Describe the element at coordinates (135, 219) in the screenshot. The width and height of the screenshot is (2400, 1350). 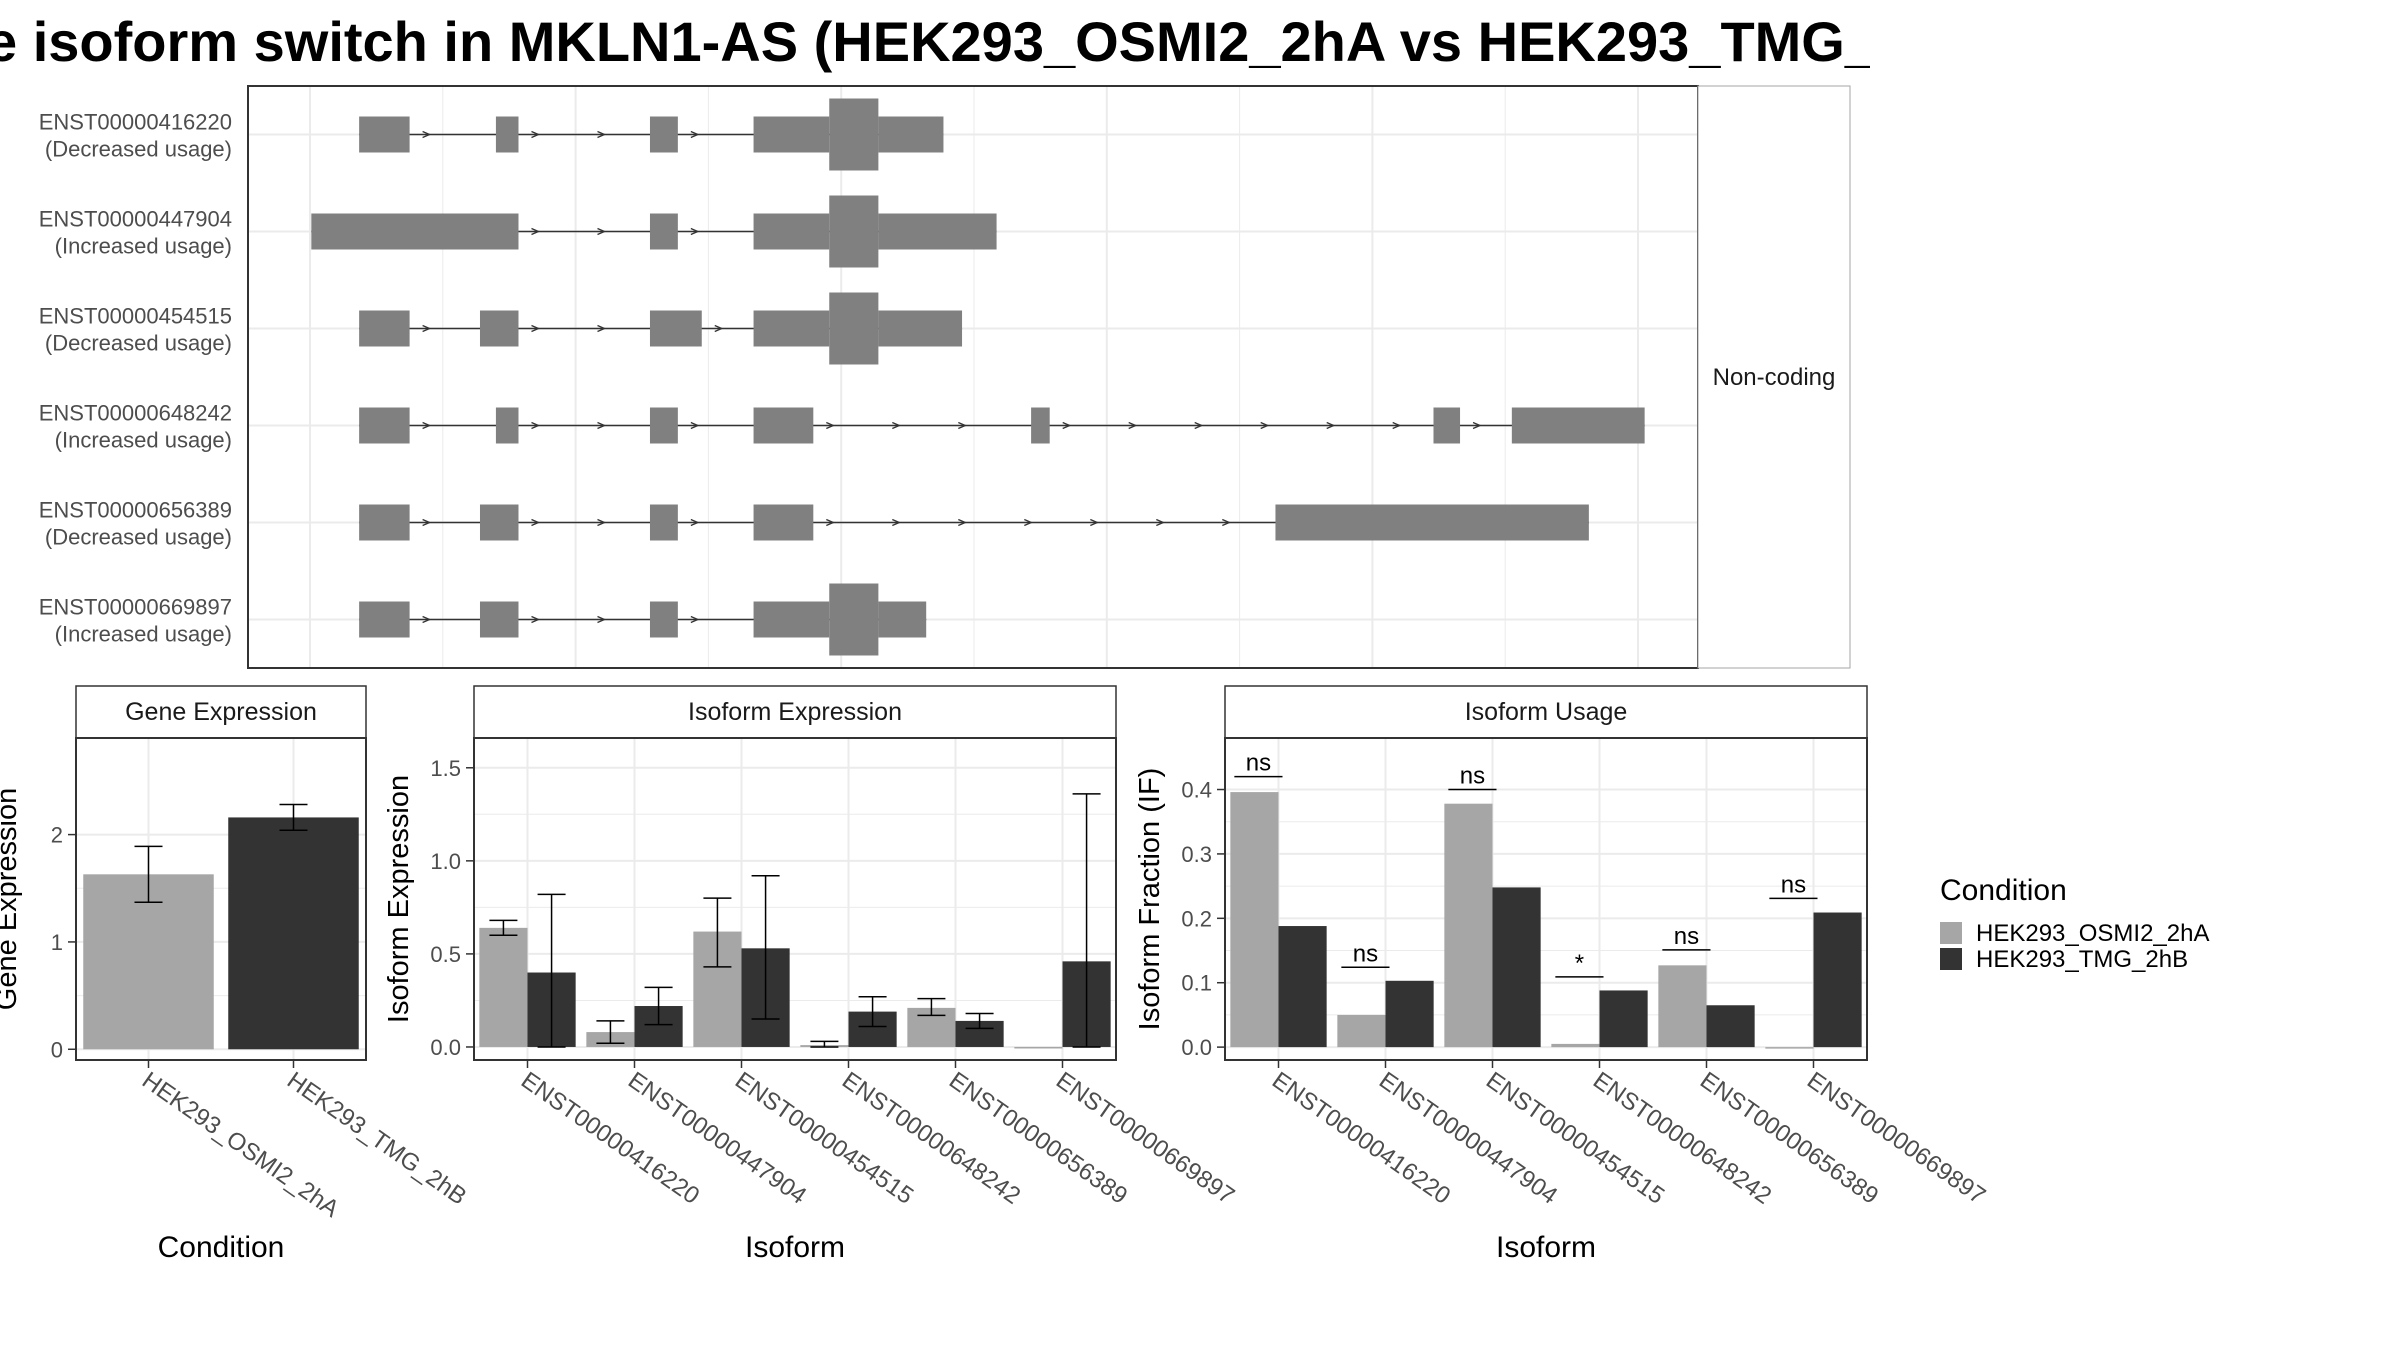
I see `transcript-id-label: ENST00000447904` at that location.